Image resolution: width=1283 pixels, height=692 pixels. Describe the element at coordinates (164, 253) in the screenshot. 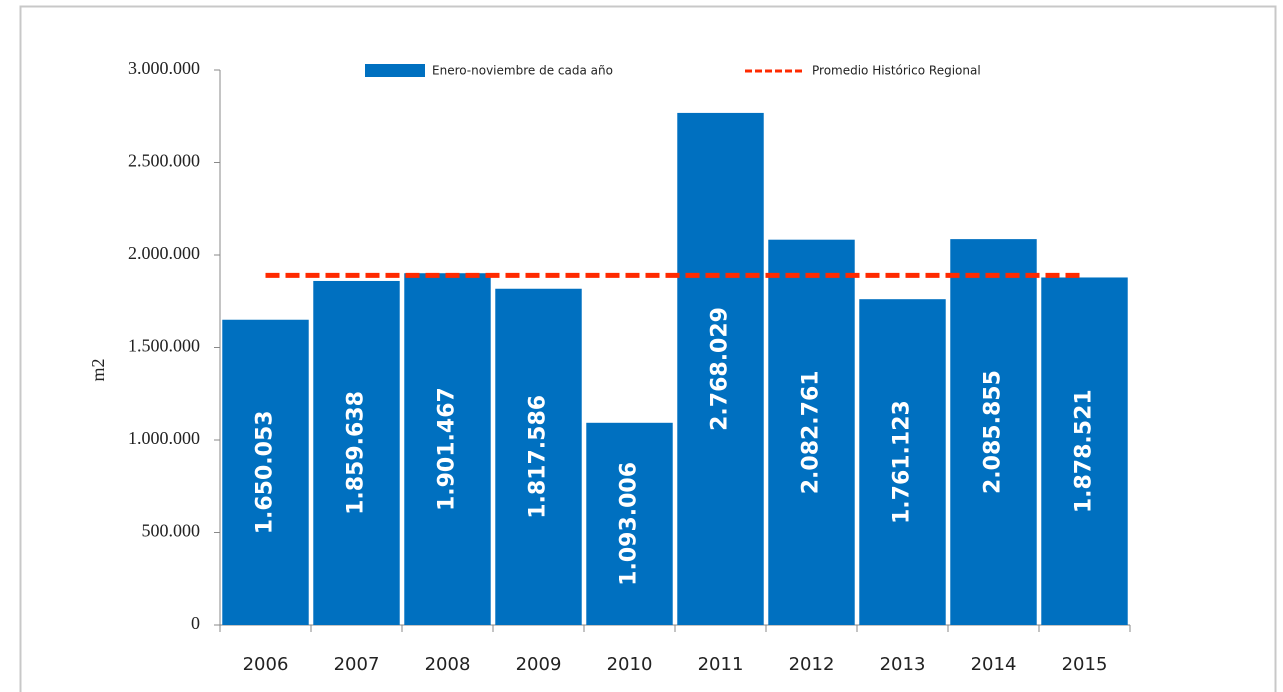

I see `y-tick-label: 2.000.000` at that location.